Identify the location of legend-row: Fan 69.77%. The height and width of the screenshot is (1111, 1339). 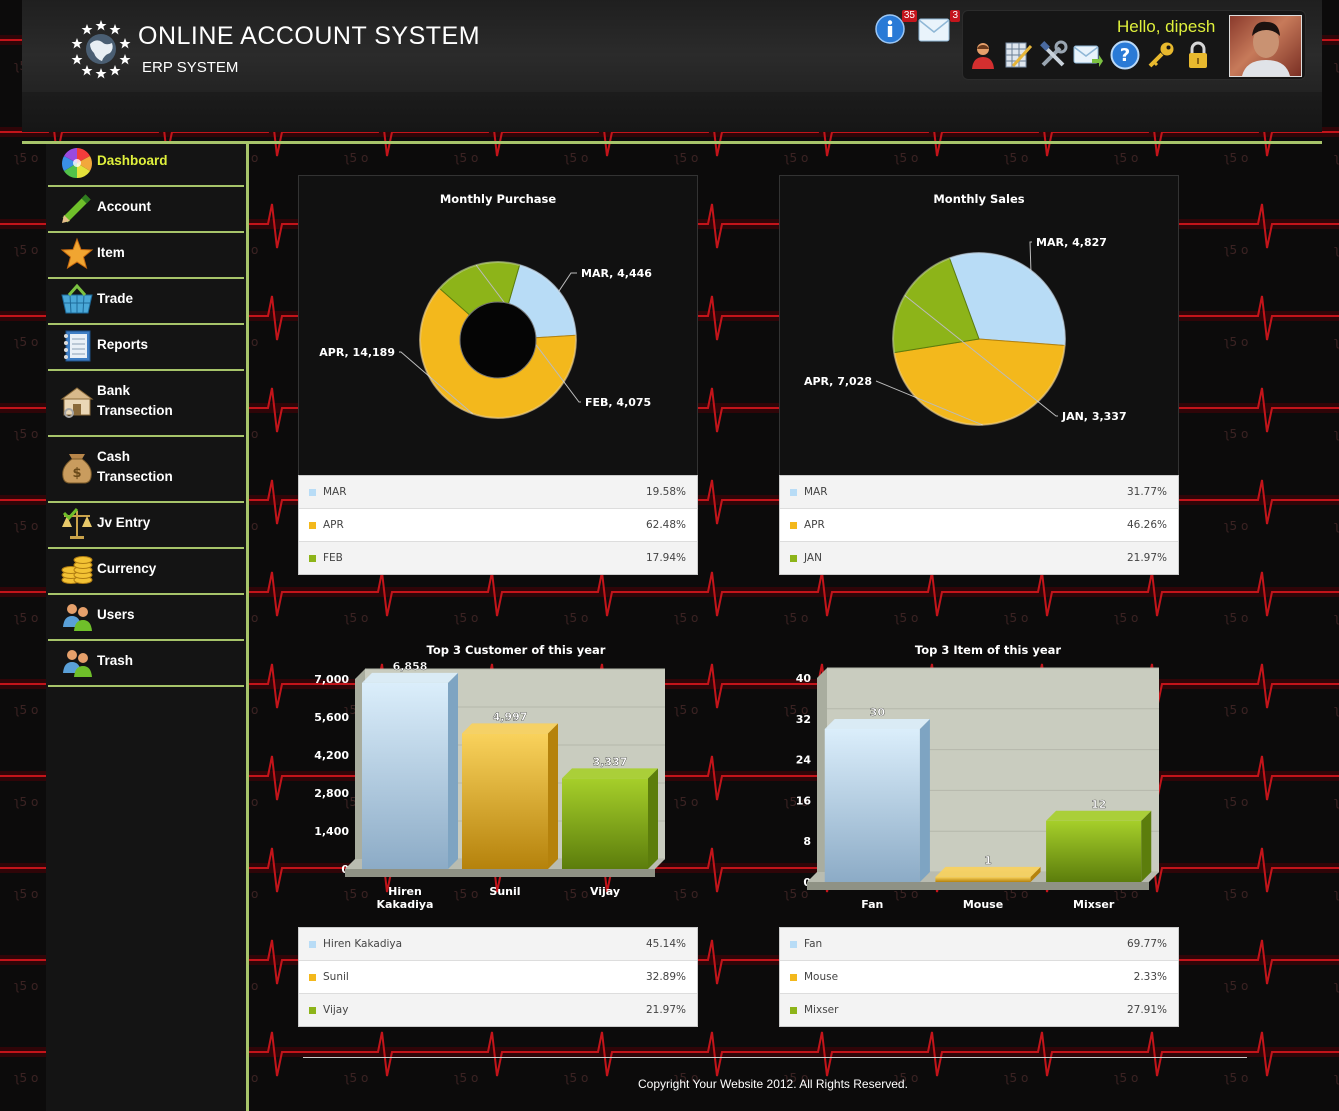
(979, 944).